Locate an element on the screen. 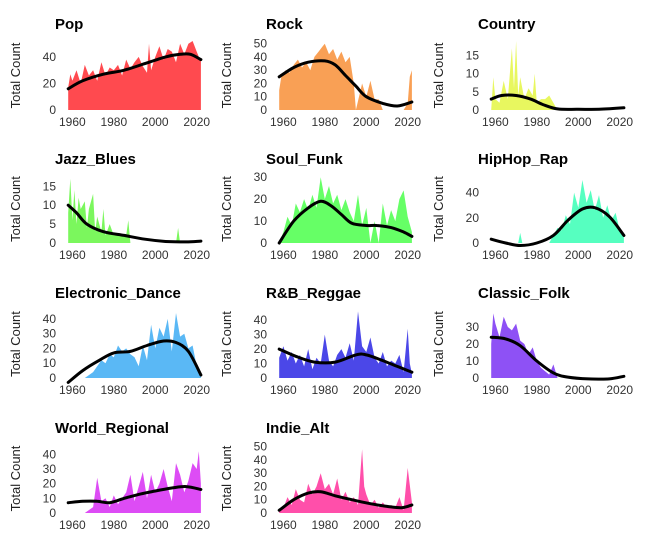 This screenshot has height=552, width=651. panel-title: World_Regional is located at coordinates (112, 428).